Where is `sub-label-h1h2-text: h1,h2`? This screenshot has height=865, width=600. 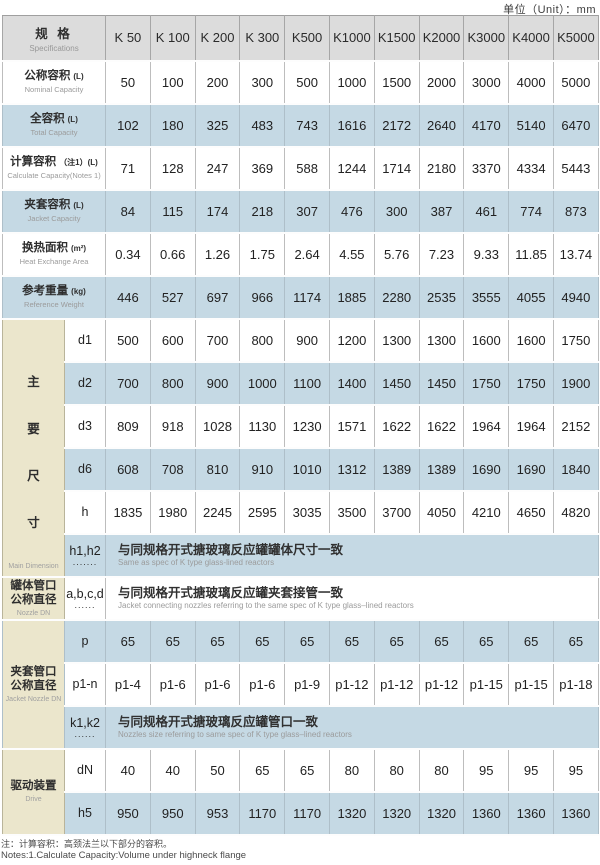
sub-label-h1h2-text: h1,h2 is located at coordinates (85, 551).